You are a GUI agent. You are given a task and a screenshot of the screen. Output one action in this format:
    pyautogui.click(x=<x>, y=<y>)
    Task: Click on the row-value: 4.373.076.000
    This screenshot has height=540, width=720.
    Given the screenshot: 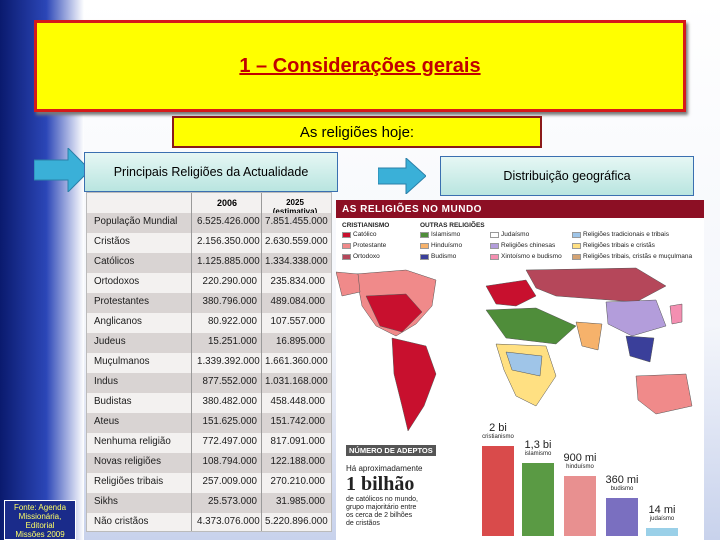 What is the action you would take?
    pyautogui.click(x=228, y=521)
    